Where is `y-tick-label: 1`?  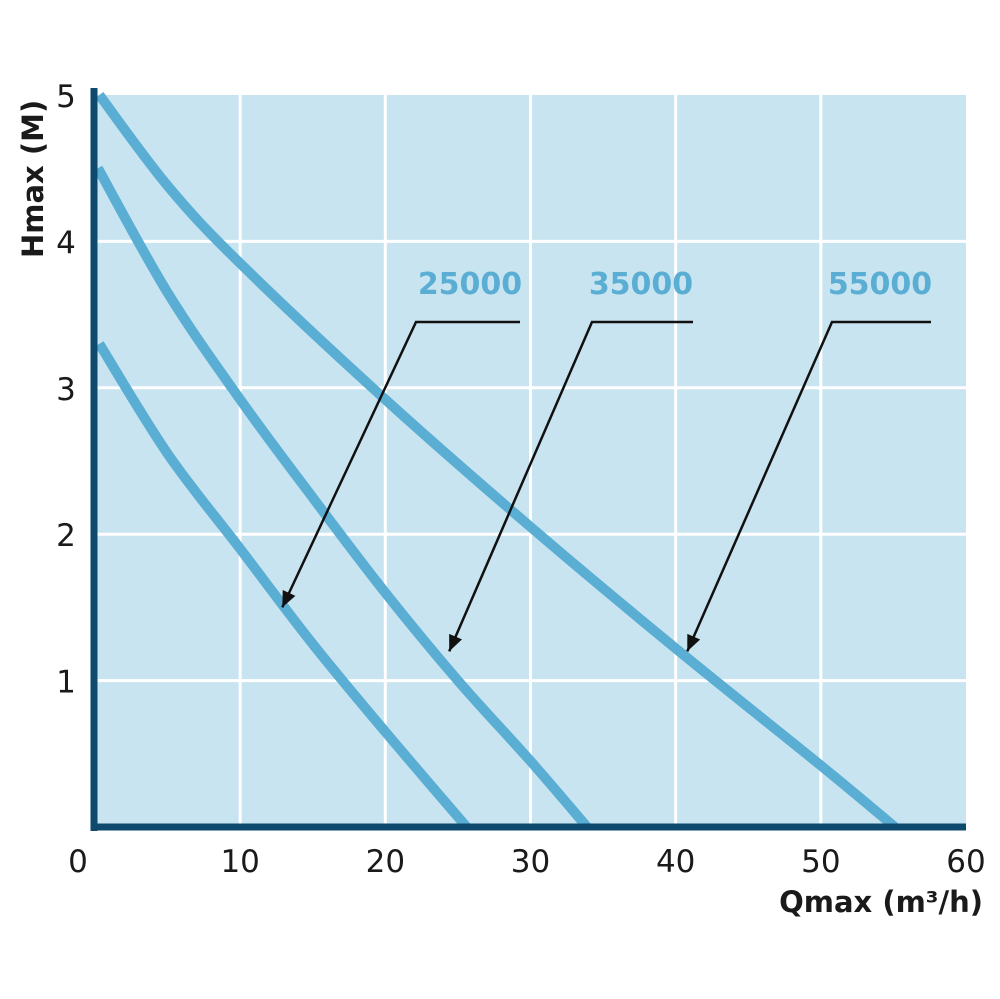 y-tick-label: 1 is located at coordinates (66, 683).